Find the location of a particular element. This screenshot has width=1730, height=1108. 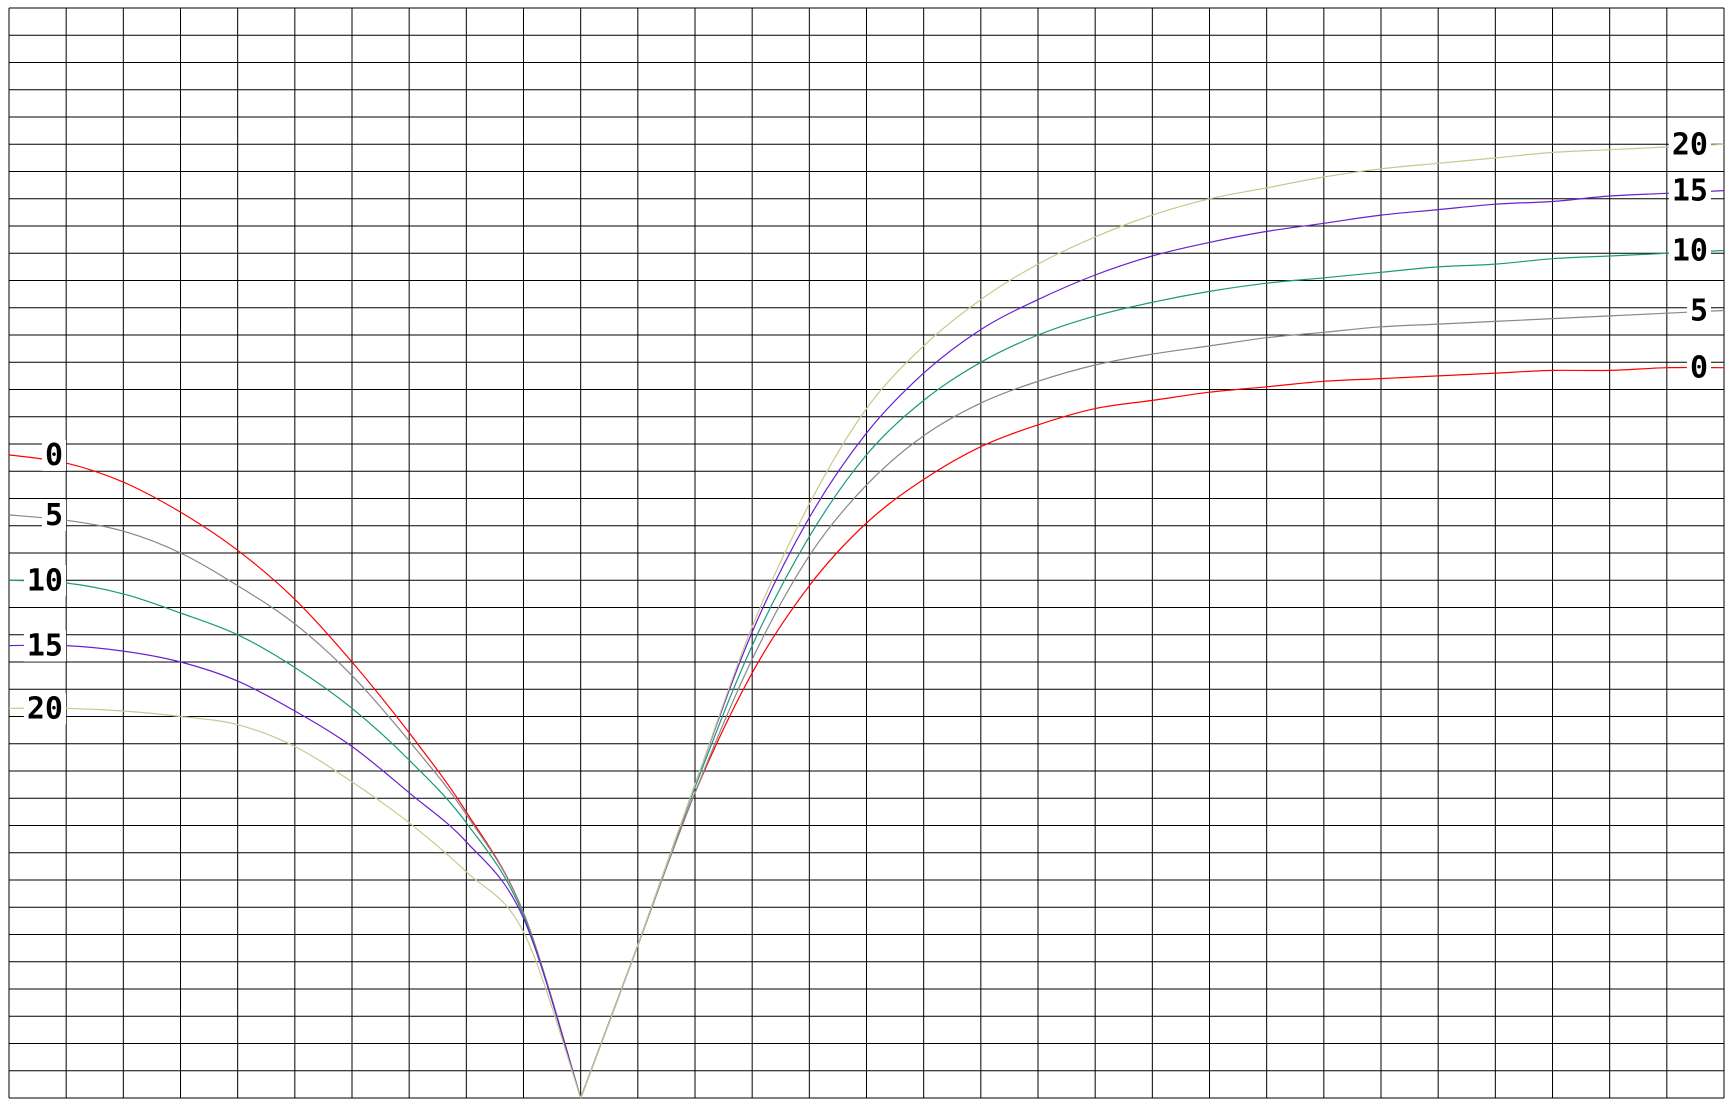

series-label-left-0: 0 is located at coordinates (54, 455).